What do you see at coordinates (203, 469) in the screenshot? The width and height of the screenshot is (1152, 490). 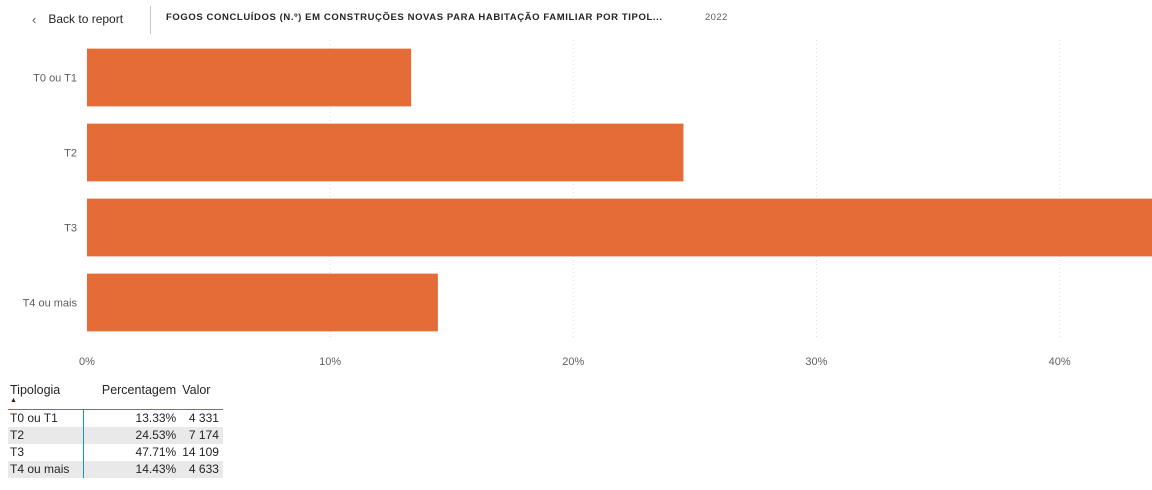 I see `cell-valor: 4 633` at bounding box center [203, 469].